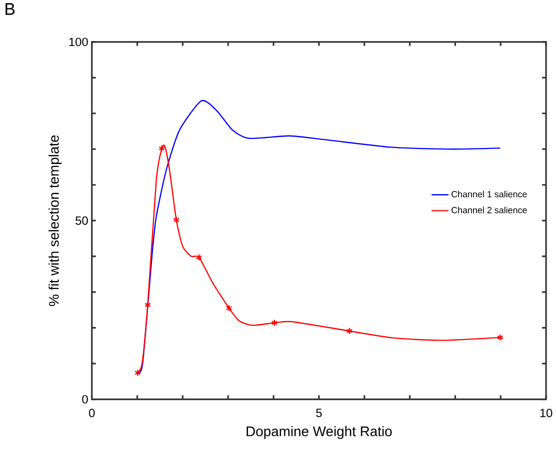 The height and width of the screenshot is (472, 556). What do you see at coordinates (489, 210) in the screenshot?
I see `legend-label: Channel 2 salience` at bounding box center [489, 210].